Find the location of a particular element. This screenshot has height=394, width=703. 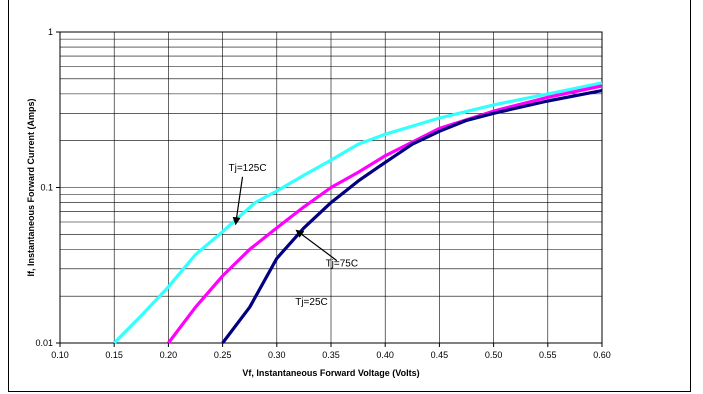

y-axis-ticks: 0.01 0.1 1 is located at coordinates (47, 187).